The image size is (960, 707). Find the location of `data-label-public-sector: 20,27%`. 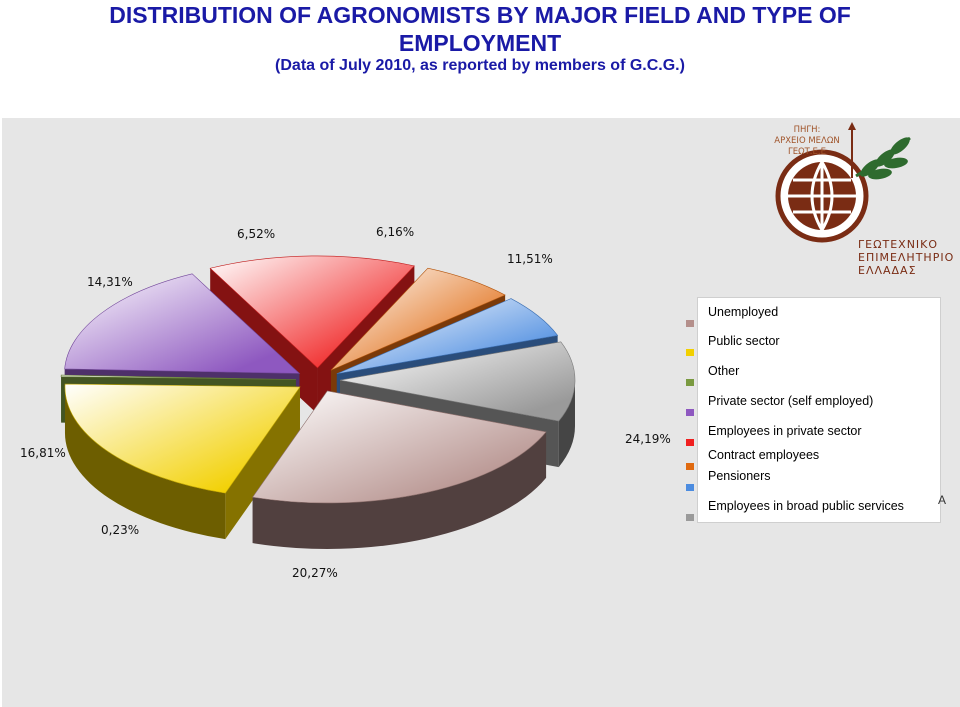

data-label-public-sector: 20,27% is located at coordinates (315, 573).